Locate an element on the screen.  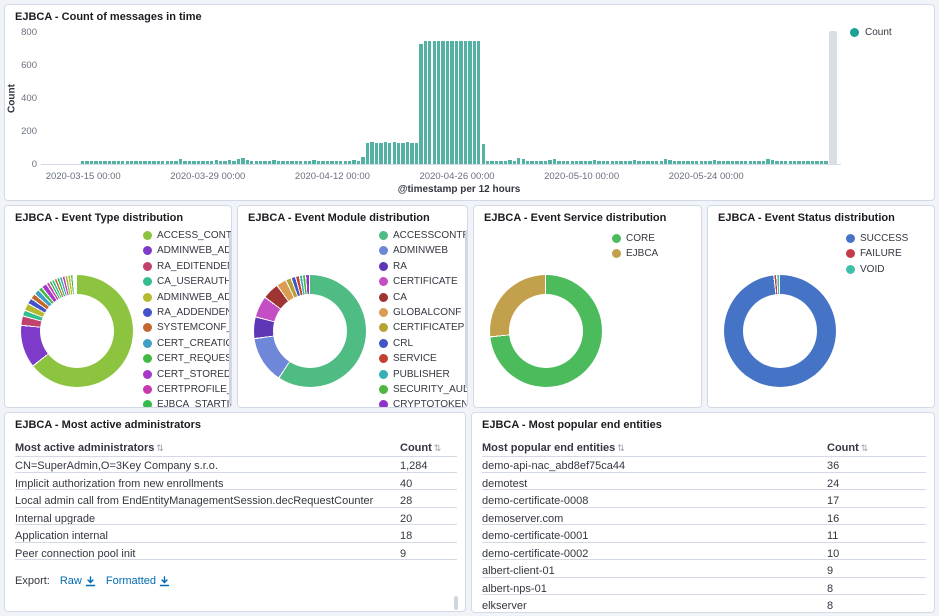
donut-chart-event-status is located at coordinates (780, 331).